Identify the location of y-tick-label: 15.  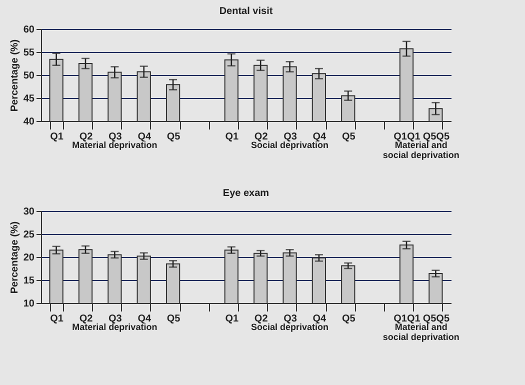
(29, 281).